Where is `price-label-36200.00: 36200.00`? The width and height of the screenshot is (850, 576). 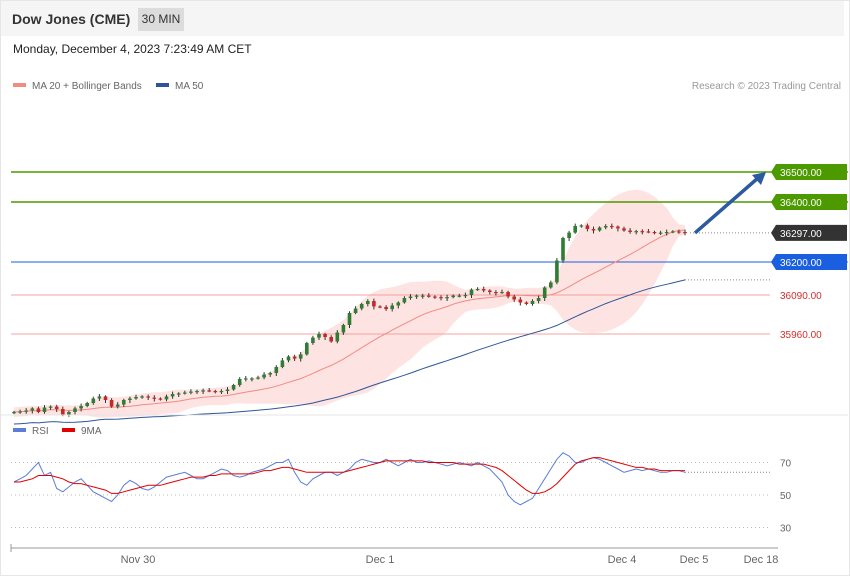
price-label-36200.00: 36200.00 is located at coordinates (801, 263).